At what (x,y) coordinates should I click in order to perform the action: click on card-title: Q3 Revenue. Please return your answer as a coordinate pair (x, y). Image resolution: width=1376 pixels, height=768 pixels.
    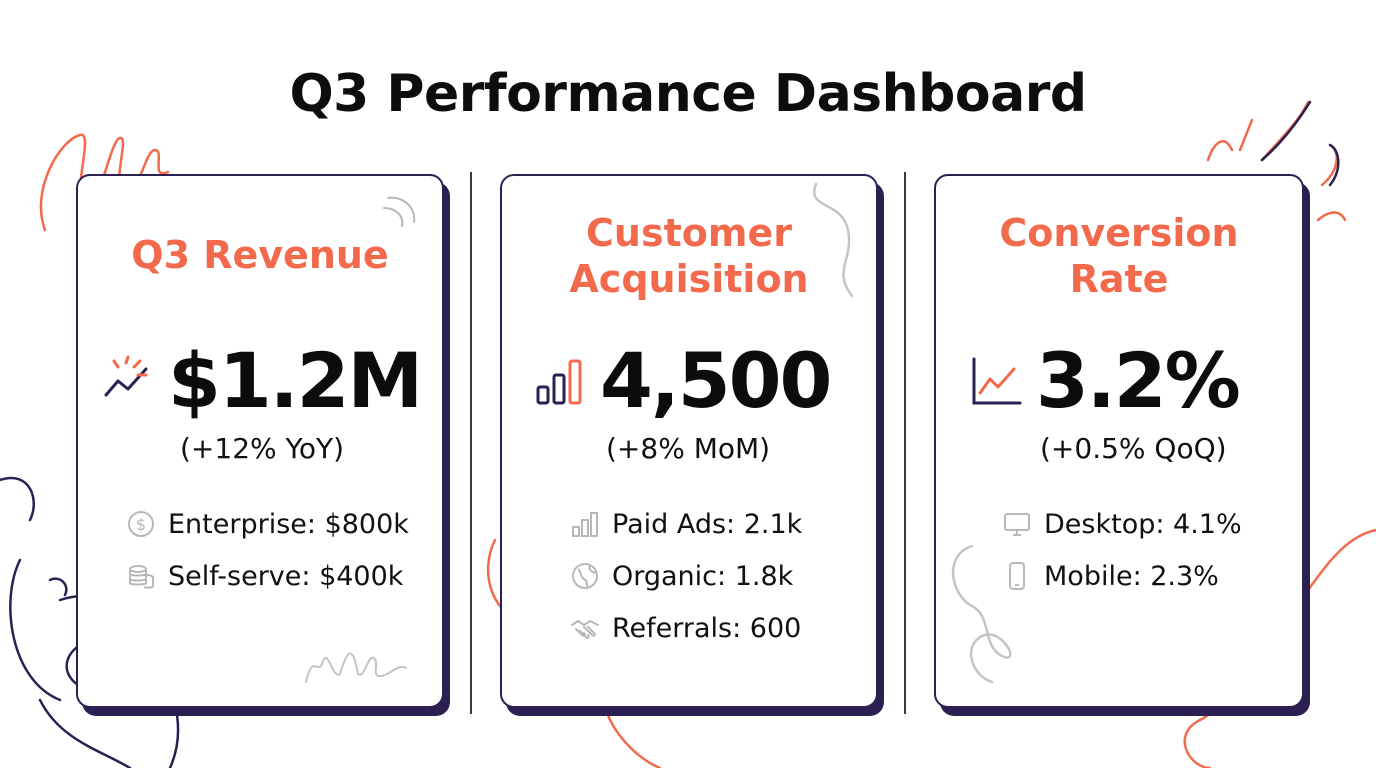
    Looking at the image, I should click on (260, 255).